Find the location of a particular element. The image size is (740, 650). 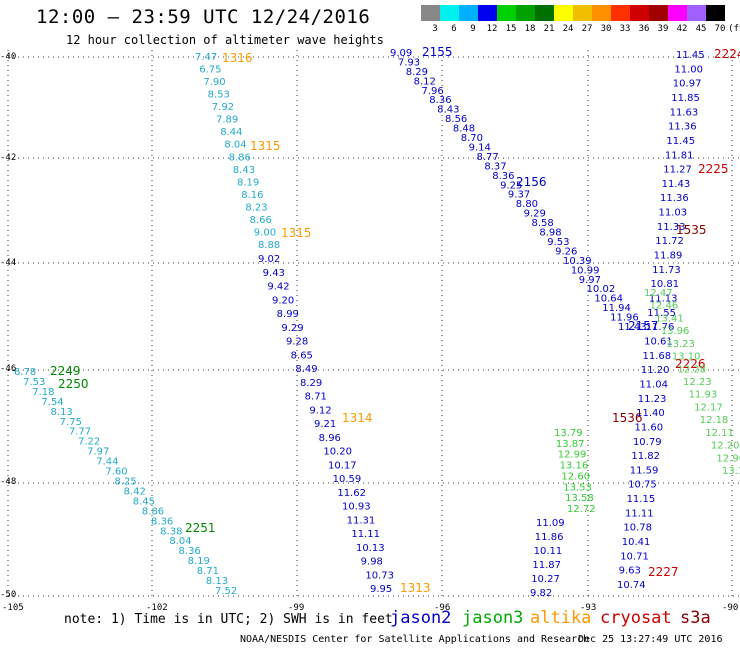

pass-time-label: 2249 is located at coordinates (65, 371).